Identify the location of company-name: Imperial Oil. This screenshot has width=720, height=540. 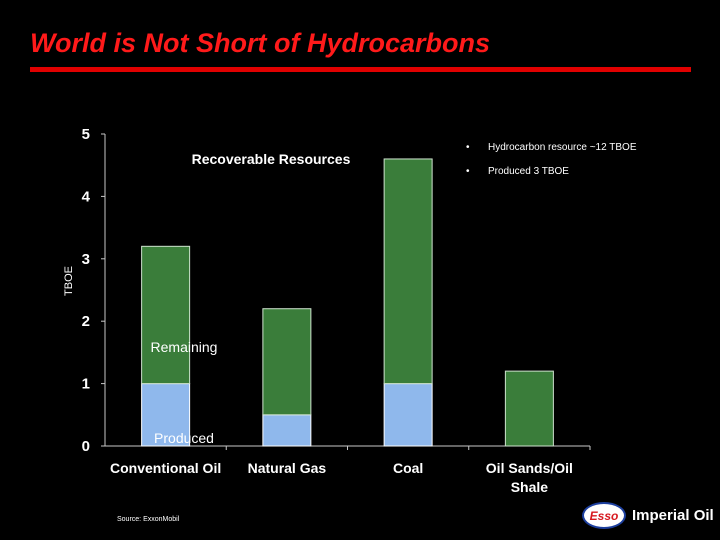
(673, 515).